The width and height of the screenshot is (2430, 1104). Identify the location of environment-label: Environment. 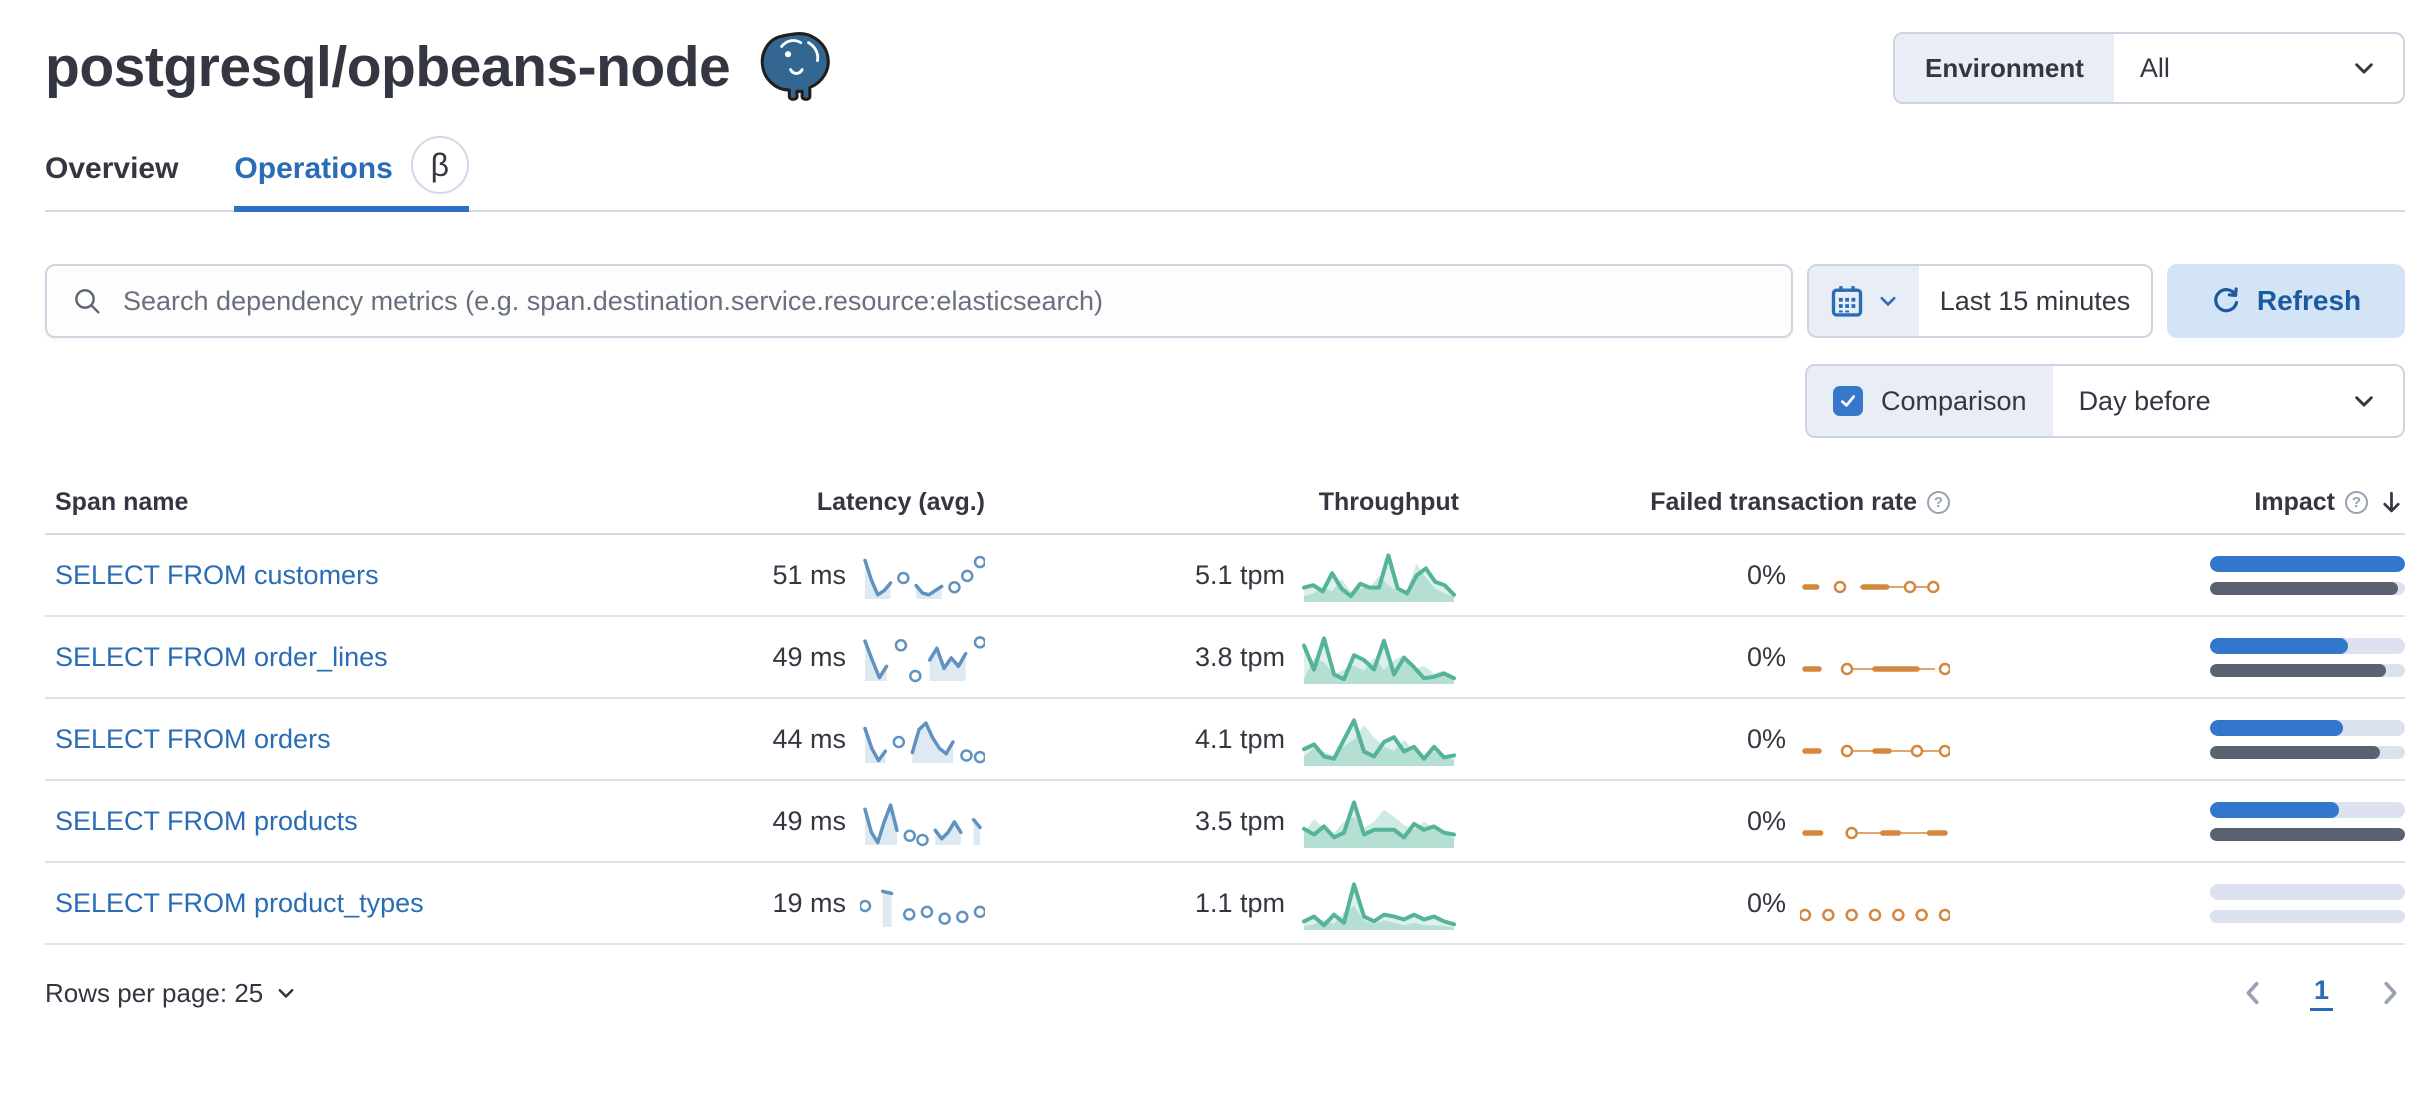
(2004, 68).